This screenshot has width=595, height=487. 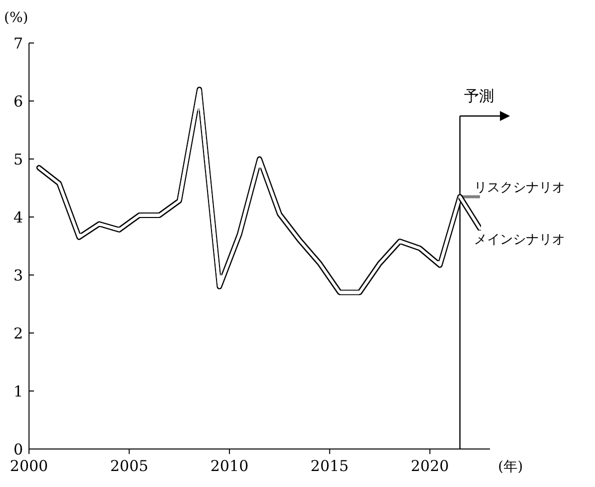 What do you see at coordinates (18, 333) in the screenshot?
I see `y-tick-label: 2` at bounding box center [18, 333].